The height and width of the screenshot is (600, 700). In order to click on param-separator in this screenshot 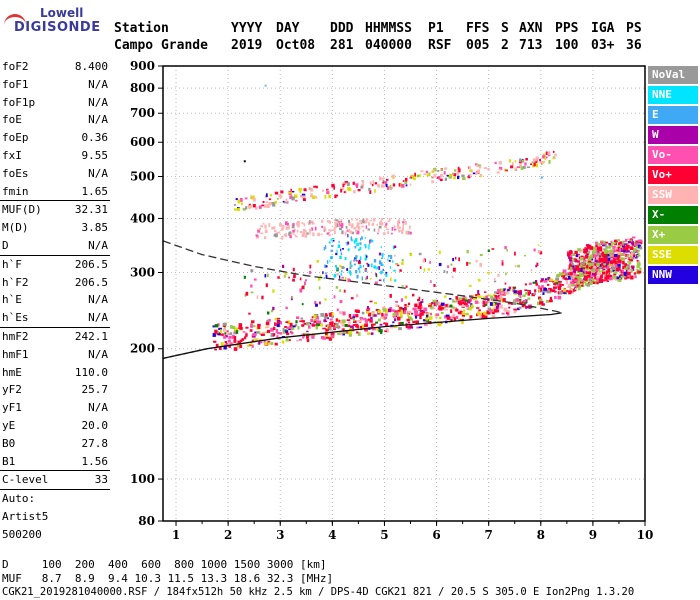, I will do `click(55, 201)`.